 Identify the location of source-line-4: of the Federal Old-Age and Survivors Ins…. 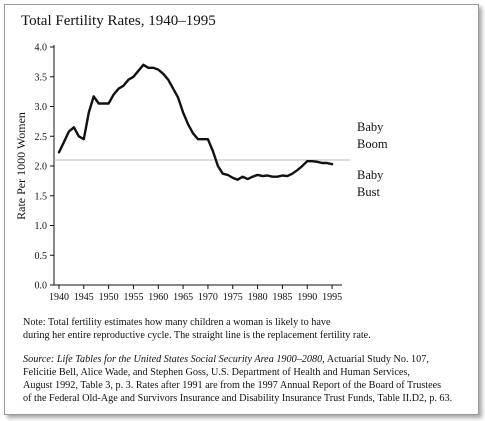
(238, 398).